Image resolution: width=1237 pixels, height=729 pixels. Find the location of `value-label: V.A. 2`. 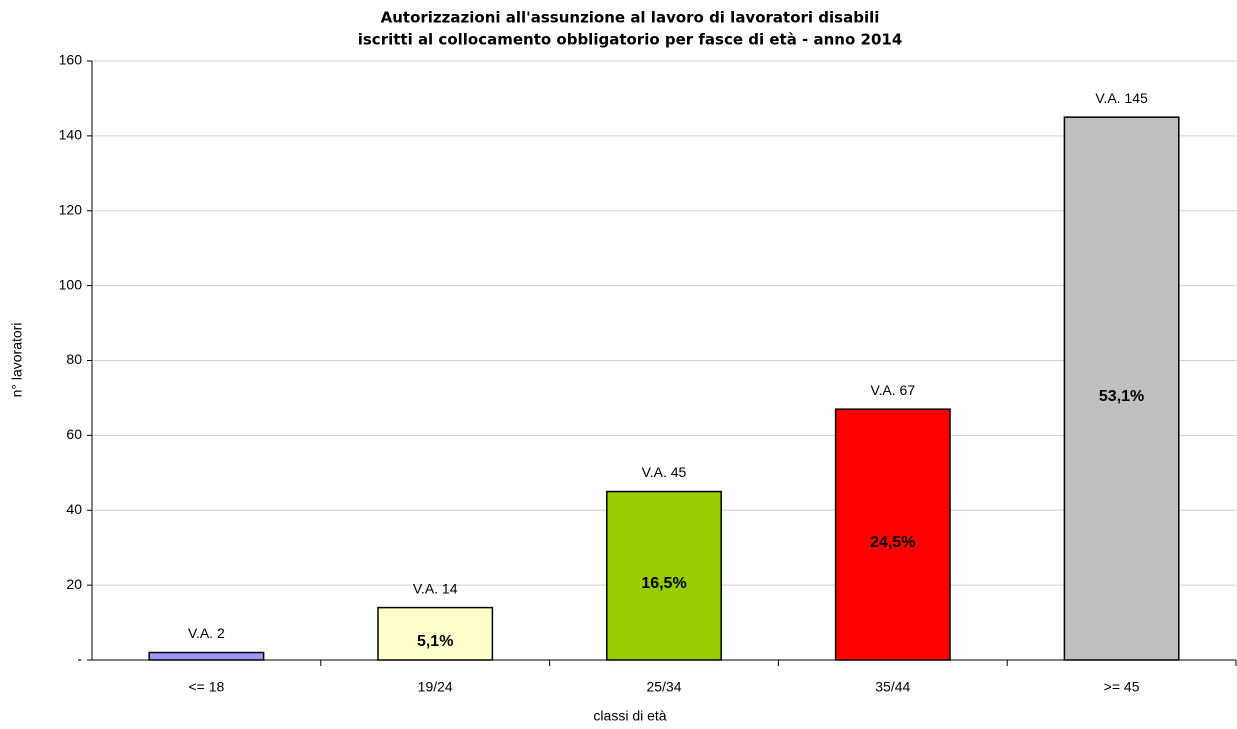

value-label: V.A. 2 is located at coordinates (206, 633).